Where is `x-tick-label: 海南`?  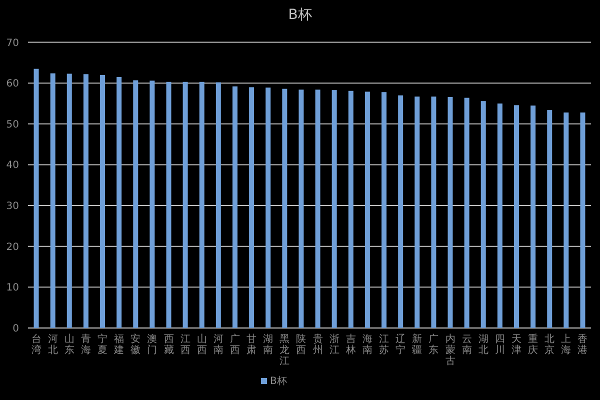
x-tick-label: 海南 is located at coordinates (367, 344).